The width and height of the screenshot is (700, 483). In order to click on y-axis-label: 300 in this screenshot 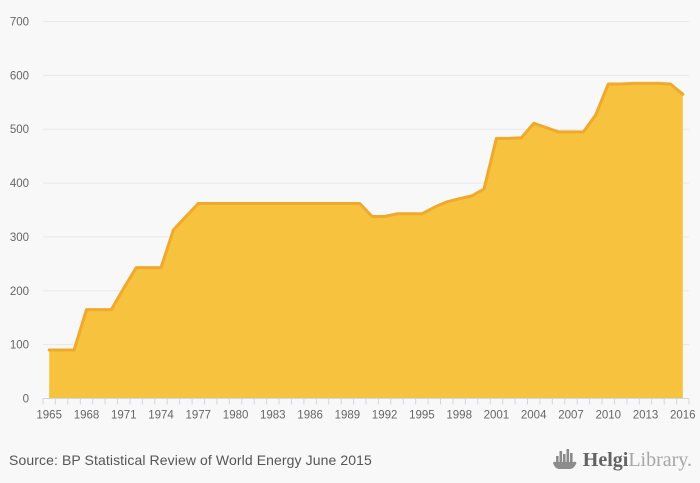, I will do `click(19, 238)`.